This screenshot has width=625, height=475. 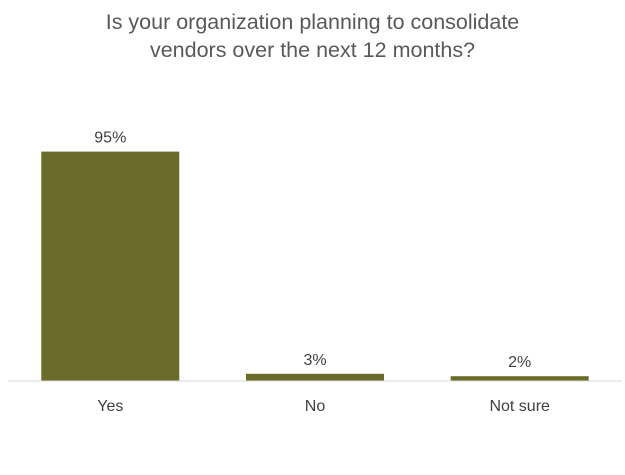 I want to click on ticks-layer: Yes No Not sure, so click(x=323, y=406).